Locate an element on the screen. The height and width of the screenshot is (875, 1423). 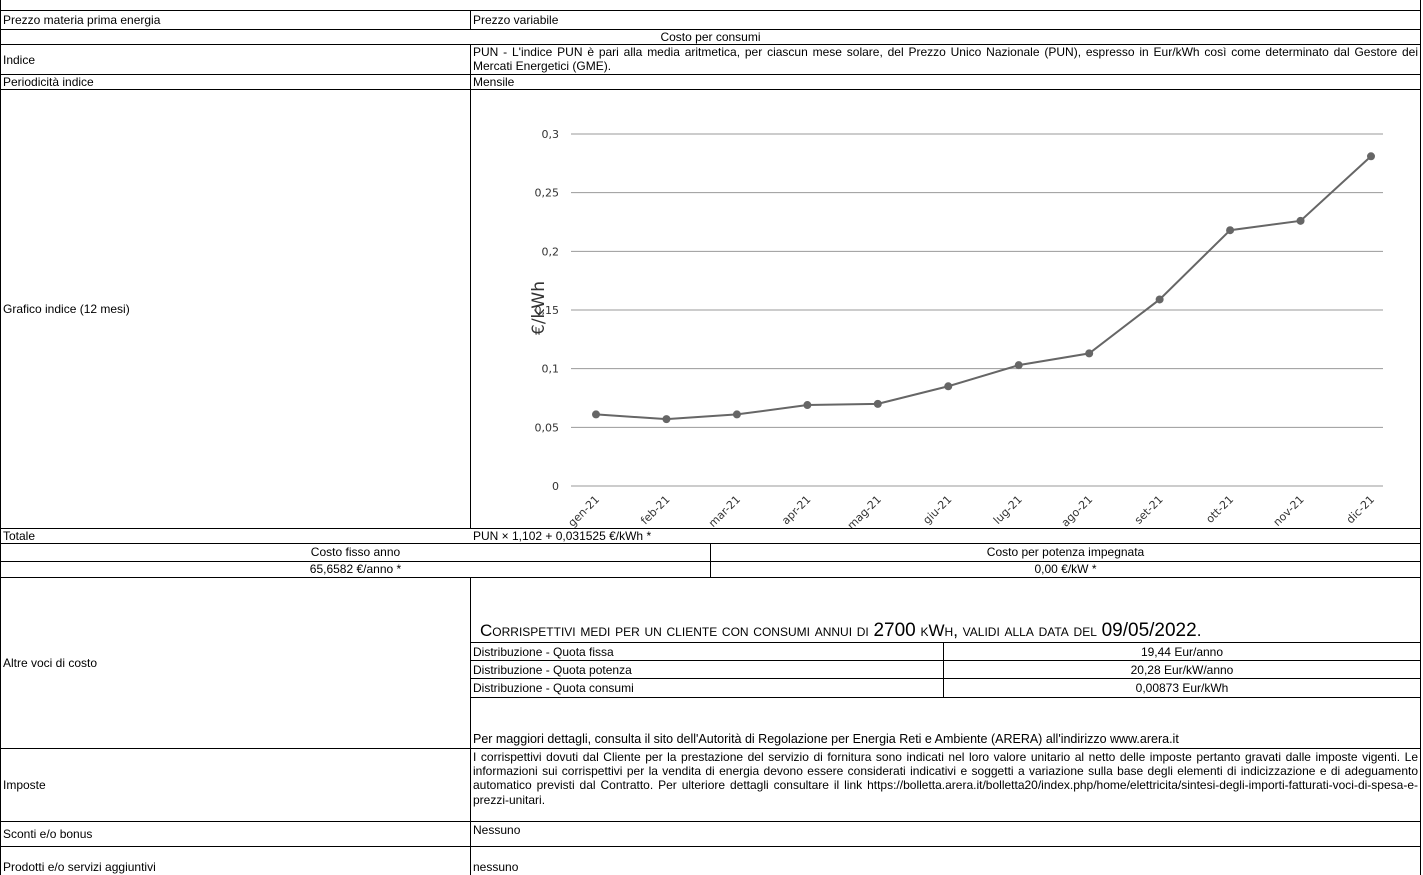
cost-item-name: Distribuzione - Quota fissa is located at coordinates (543, 651).